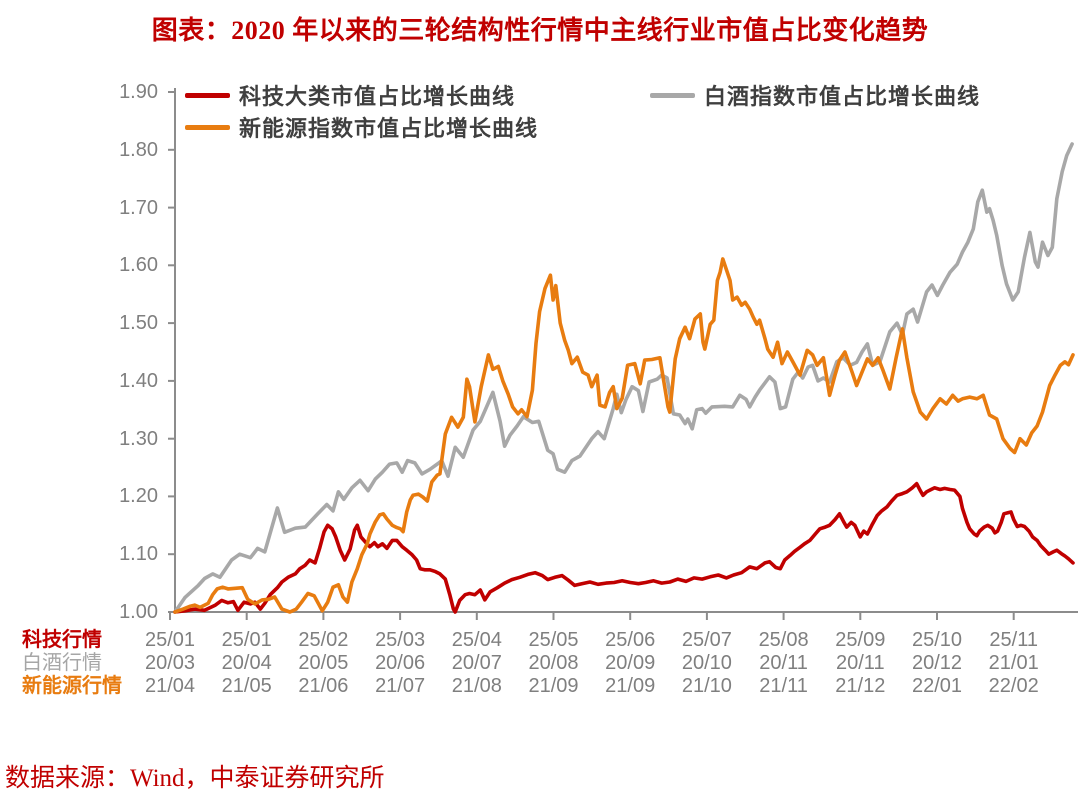 This screenshot has width=1080, height=799. I want to click on x-row-header-1: 白酒行情, so click(62, 663).